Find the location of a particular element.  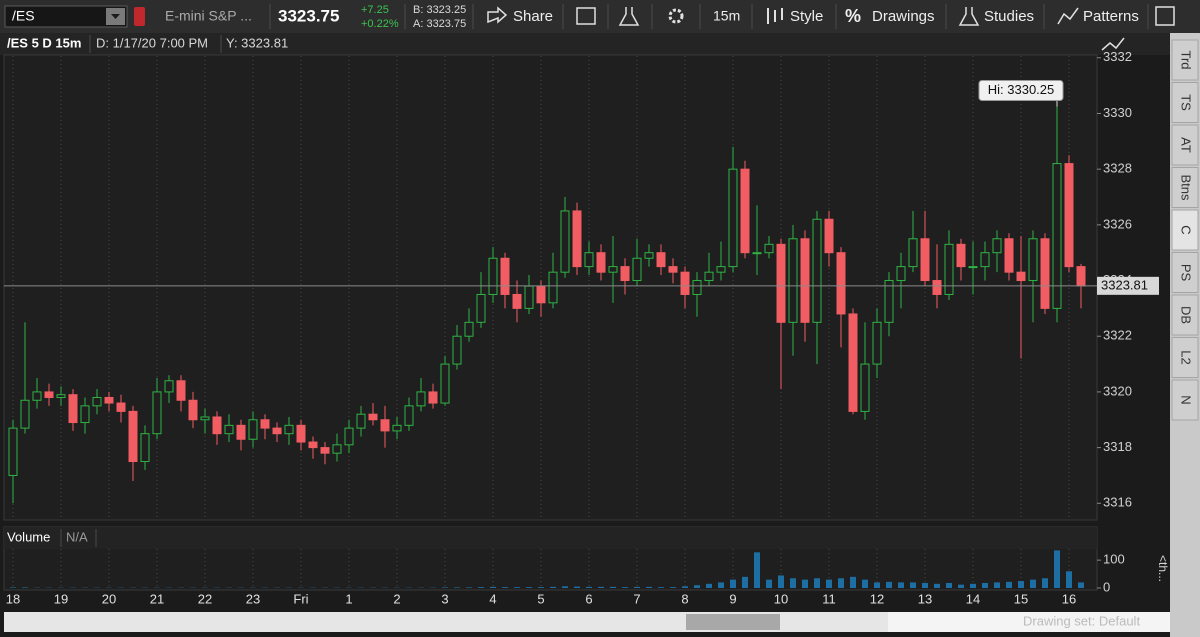

sidebar-tab-label: L2 is located at coordinates (1186, 357).